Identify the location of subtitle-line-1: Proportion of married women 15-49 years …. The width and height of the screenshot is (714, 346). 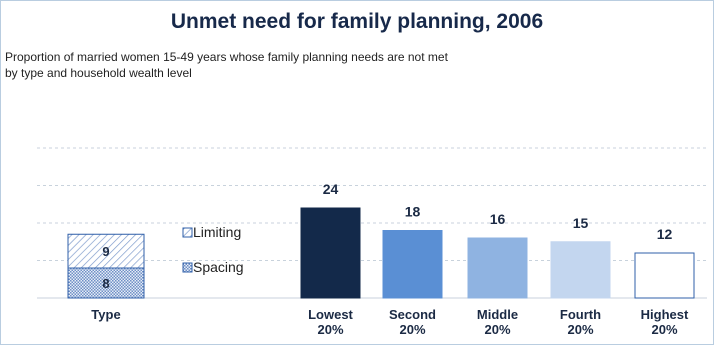
(226, 57).